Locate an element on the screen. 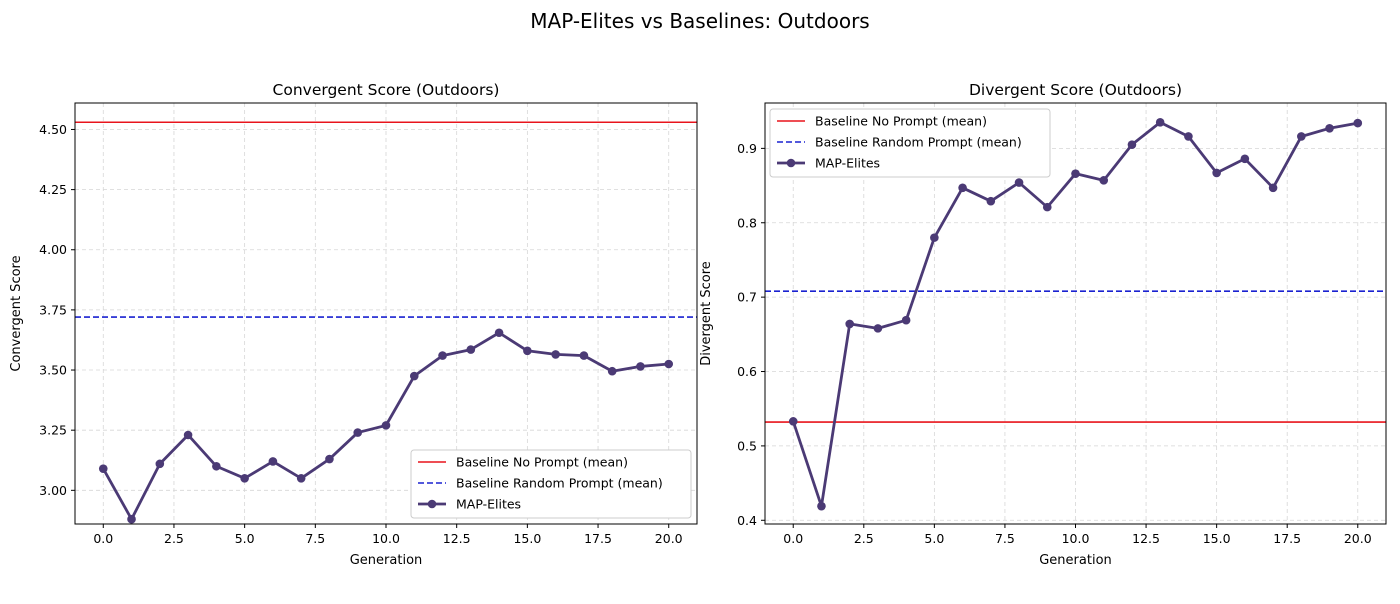 This screenshot has height=604, width=1400. convergent-x-tick-label: 2.5 is located at coordinates (174, 538).